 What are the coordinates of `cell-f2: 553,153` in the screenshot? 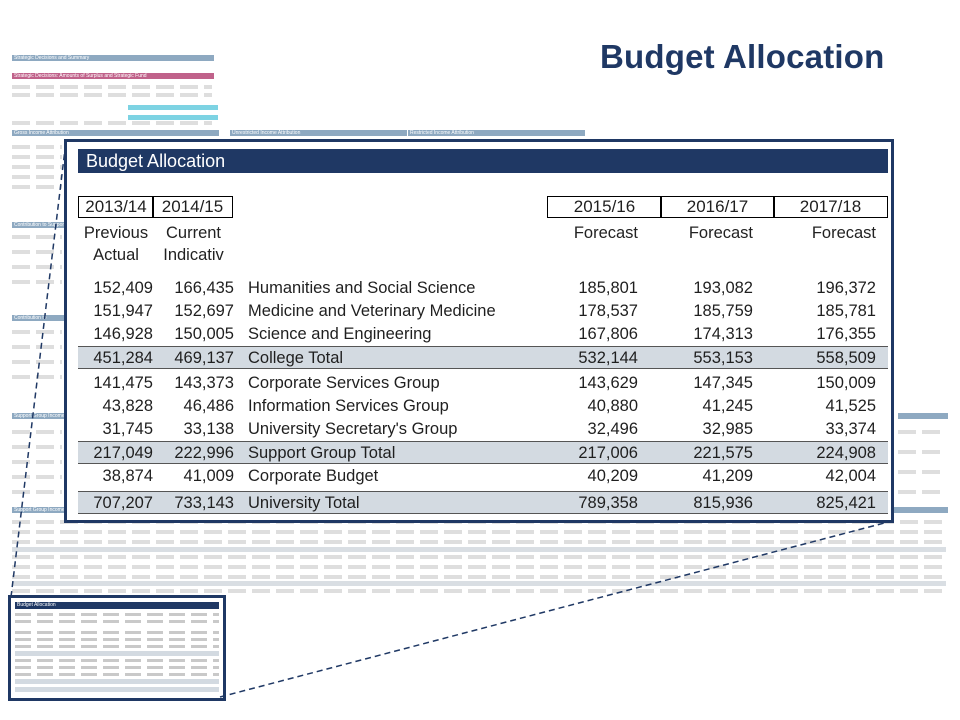 It's located at (723, 358).